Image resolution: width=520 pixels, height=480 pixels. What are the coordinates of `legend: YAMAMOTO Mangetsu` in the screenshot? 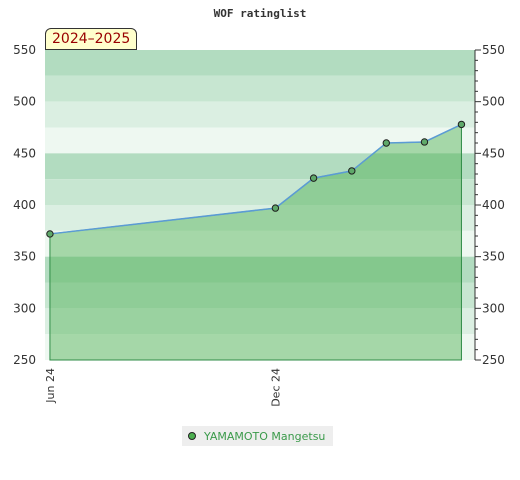 It's located at (258, 436).